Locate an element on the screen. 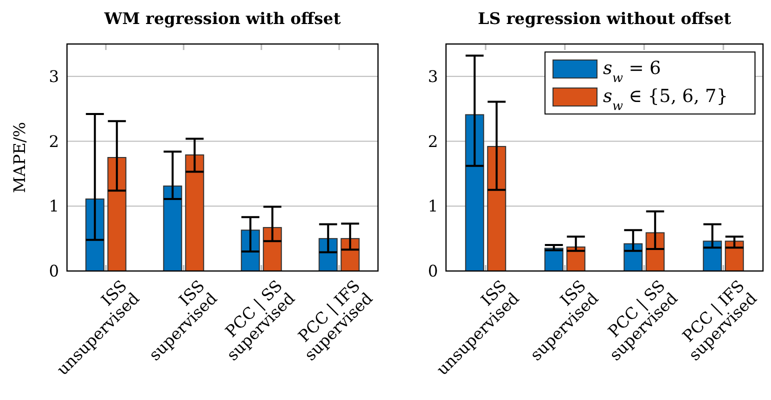  legend-label: s$_{w}$ ∈ {5, 6, 7} is located at coordinates (665, 99).